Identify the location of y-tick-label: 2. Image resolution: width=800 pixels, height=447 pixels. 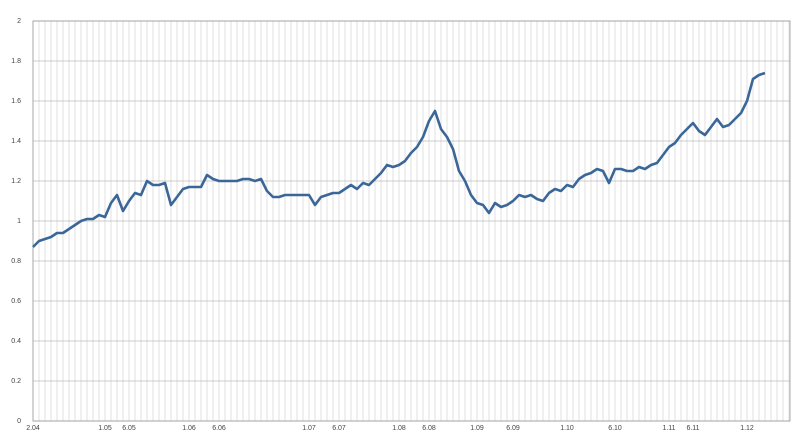
(19, 21).